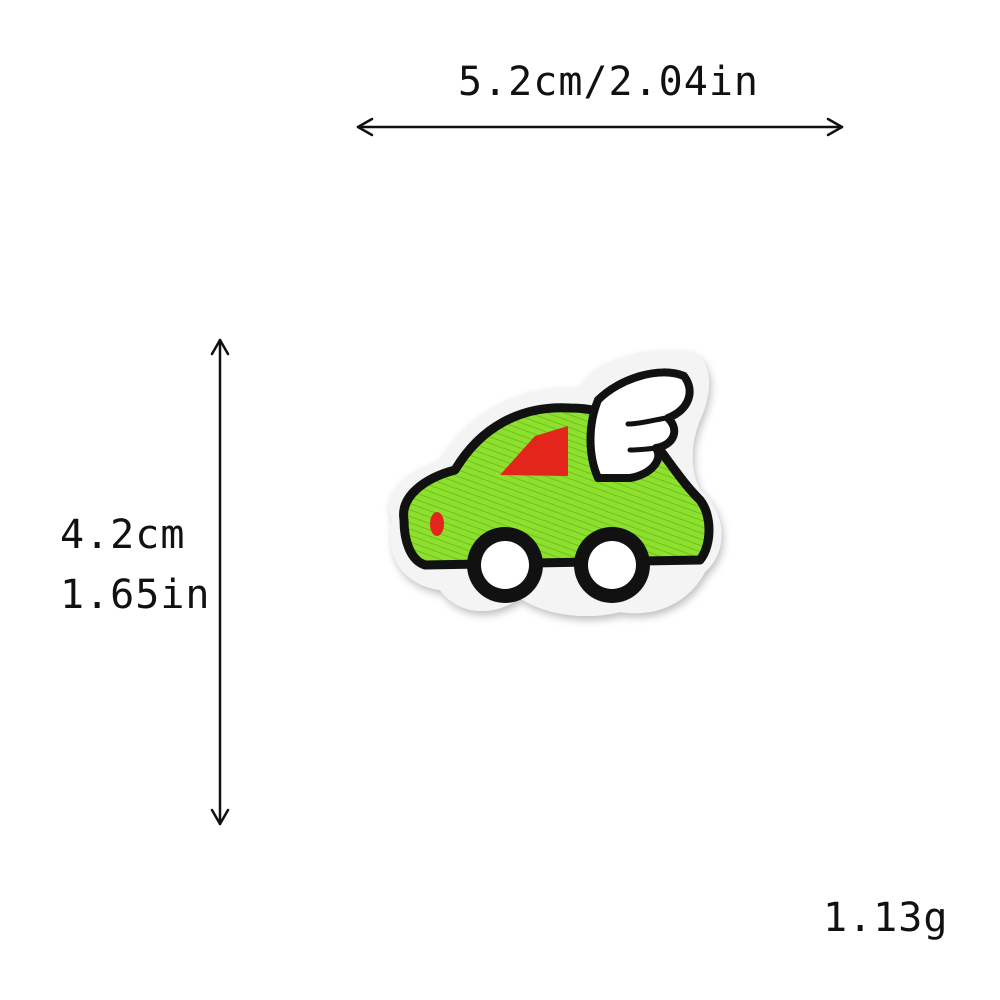 Image resolution: width=1000 pixels, height=1000 pixels. What do you see at coordinates (640, 425) in the screenshot?
I see `wing-icon` at bounding box center [640, 425].